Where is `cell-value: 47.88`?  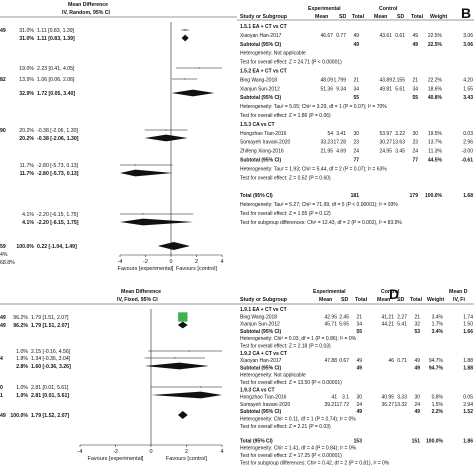 cell-value: 47.88 is located at coordinates (330, 361).